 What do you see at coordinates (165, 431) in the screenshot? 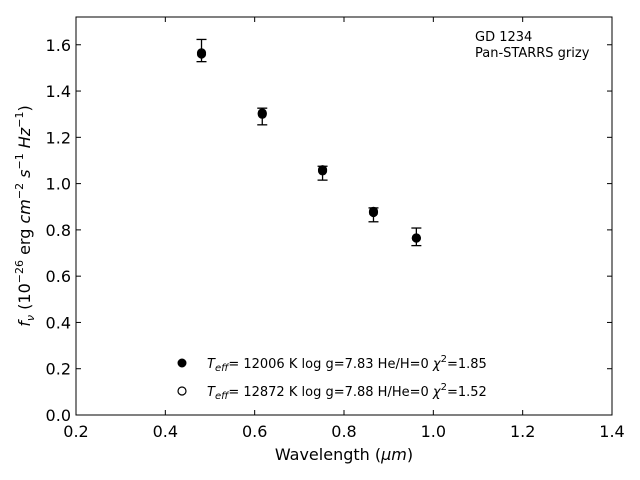
I see `x-tick-label: 0.4` at bounding box center [165, 431].